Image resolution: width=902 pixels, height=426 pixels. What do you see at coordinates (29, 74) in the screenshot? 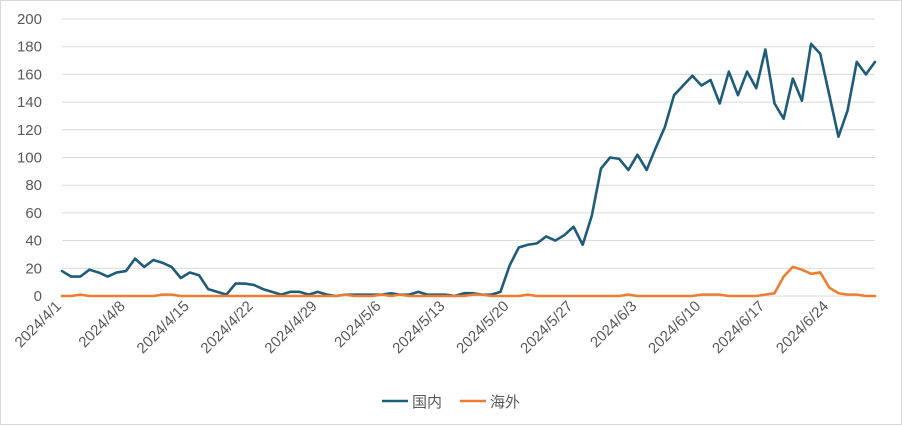
I see `y-tick-label: 160` at bounding box center [29, 74].